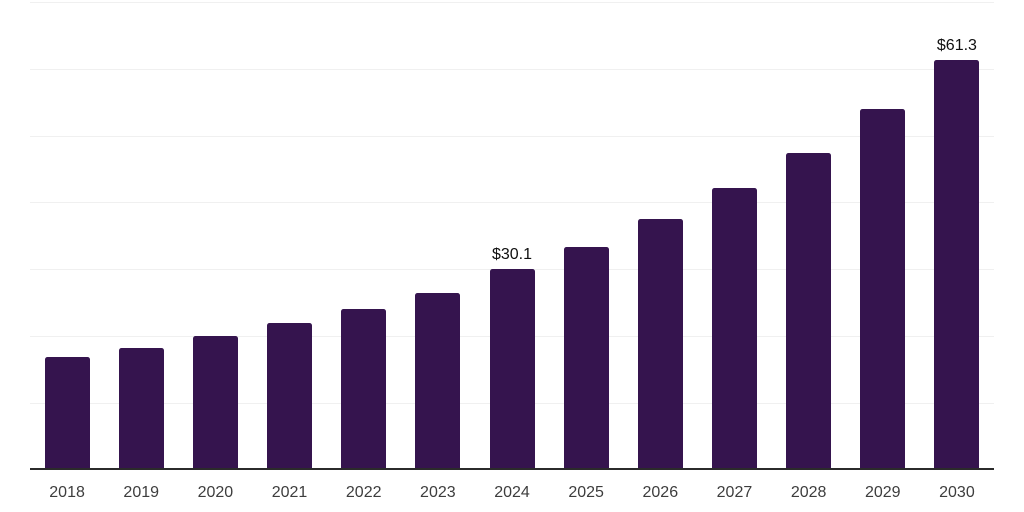 The height and width of the screenshot is (512, 1024). I want to click on x-tick-label-2030: 2030, so click(957, 492).